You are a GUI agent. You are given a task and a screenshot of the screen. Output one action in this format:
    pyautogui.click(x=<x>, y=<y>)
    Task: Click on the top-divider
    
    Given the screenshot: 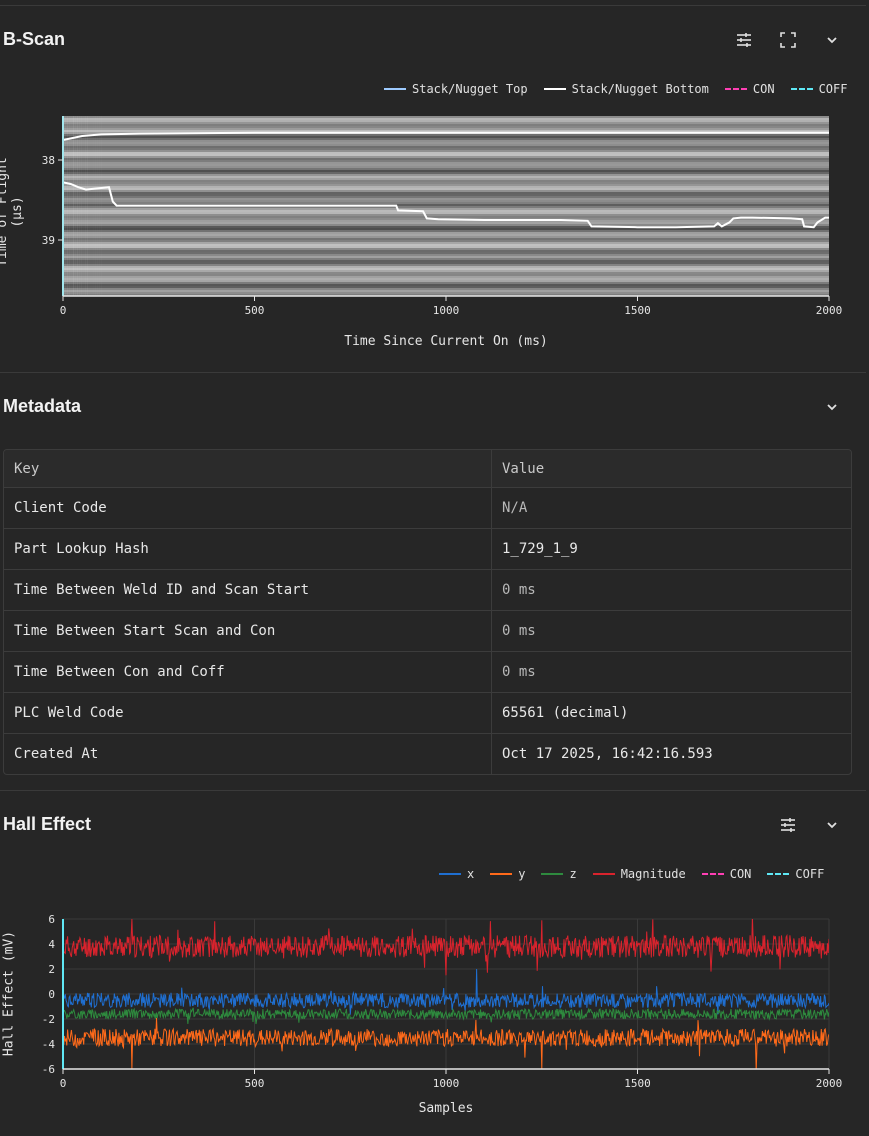 What is the action you would take?
    pyautogui.click(x=433, y=5)
    